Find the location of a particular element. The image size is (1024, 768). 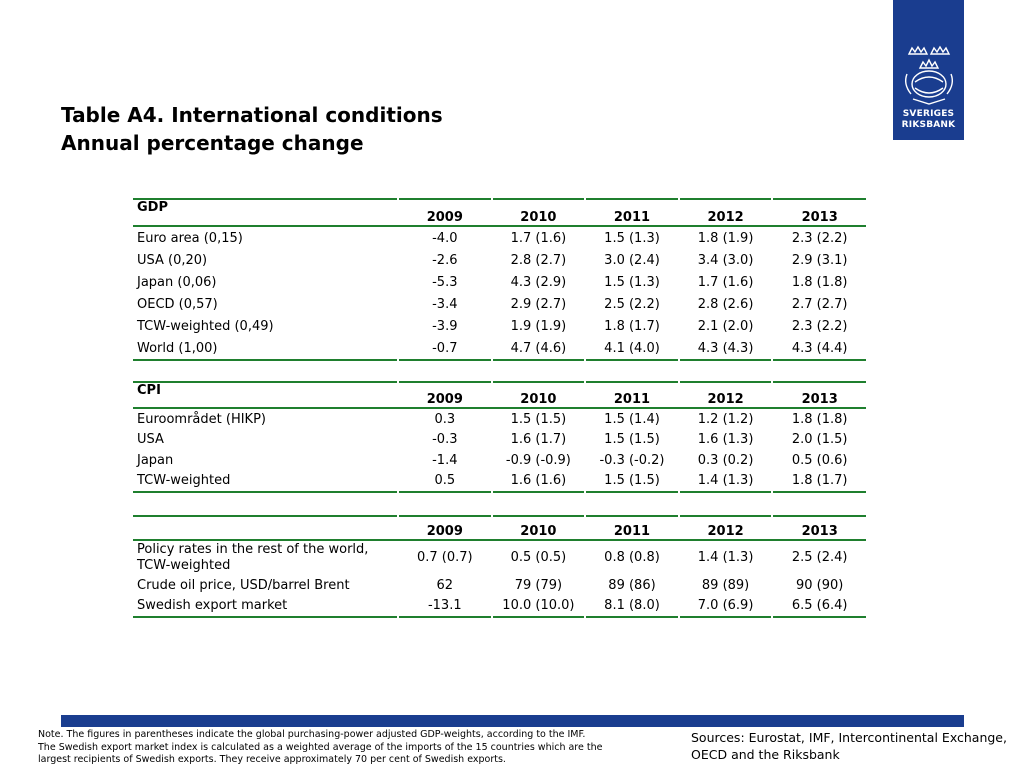

table-cell: 8.1 (8.0) is located at coordinates (631, 606).